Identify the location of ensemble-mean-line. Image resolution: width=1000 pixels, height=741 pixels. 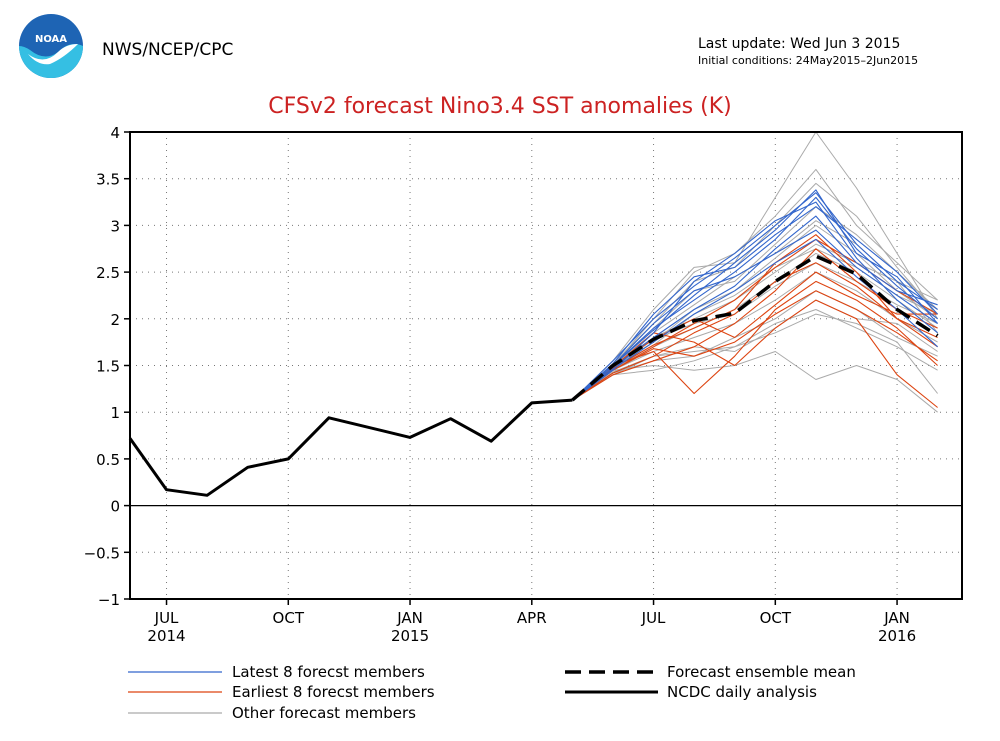
(755, 328).